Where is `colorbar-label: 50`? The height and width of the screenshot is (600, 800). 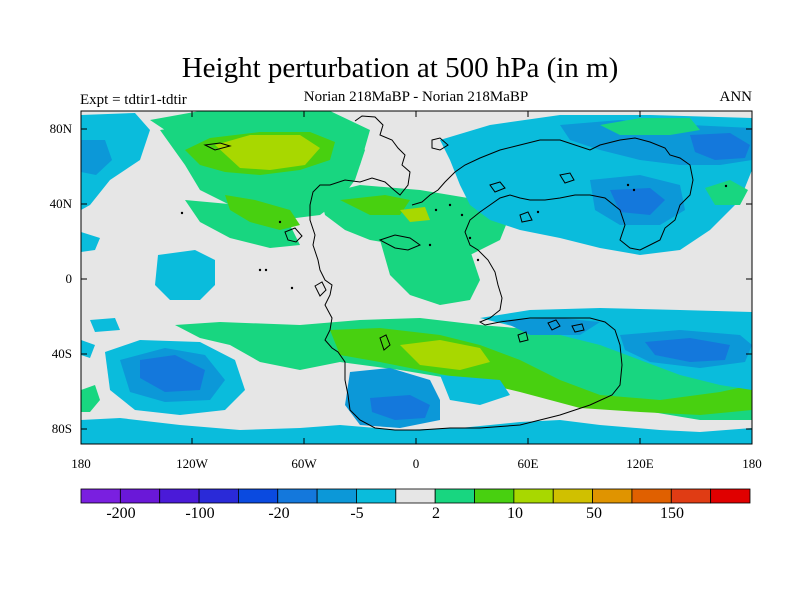
colorbar-label: 50 is located at coordinates (594, 513).